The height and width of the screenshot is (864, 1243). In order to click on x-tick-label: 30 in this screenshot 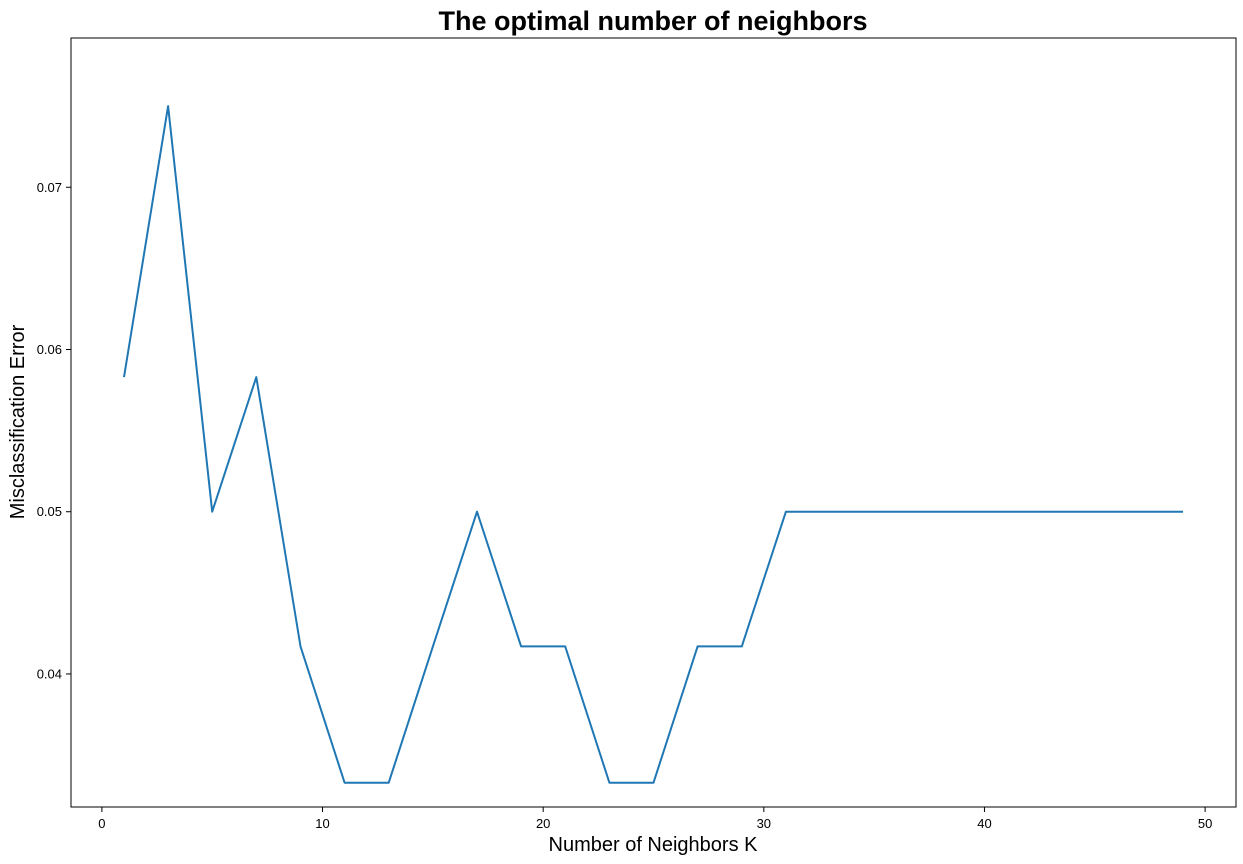, I will do `click(764, 823)`.